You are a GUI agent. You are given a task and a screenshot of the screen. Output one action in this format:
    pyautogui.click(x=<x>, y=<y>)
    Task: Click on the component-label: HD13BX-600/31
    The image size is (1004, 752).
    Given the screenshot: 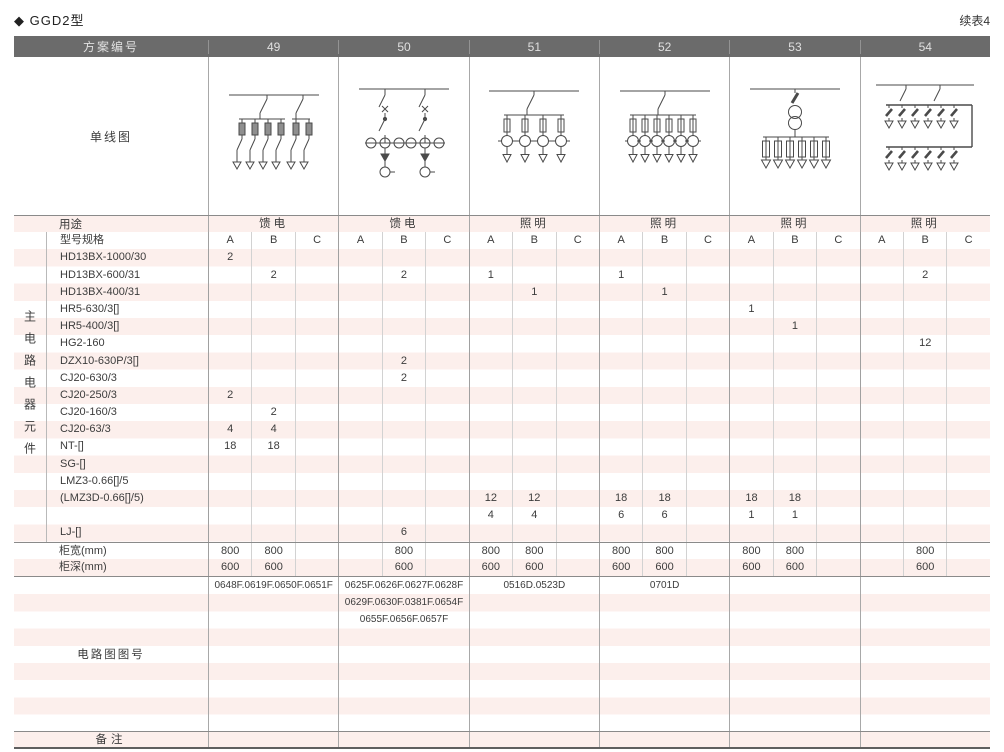 What is the action you would take?
    pyautogui.click(x=127, y=275)
    